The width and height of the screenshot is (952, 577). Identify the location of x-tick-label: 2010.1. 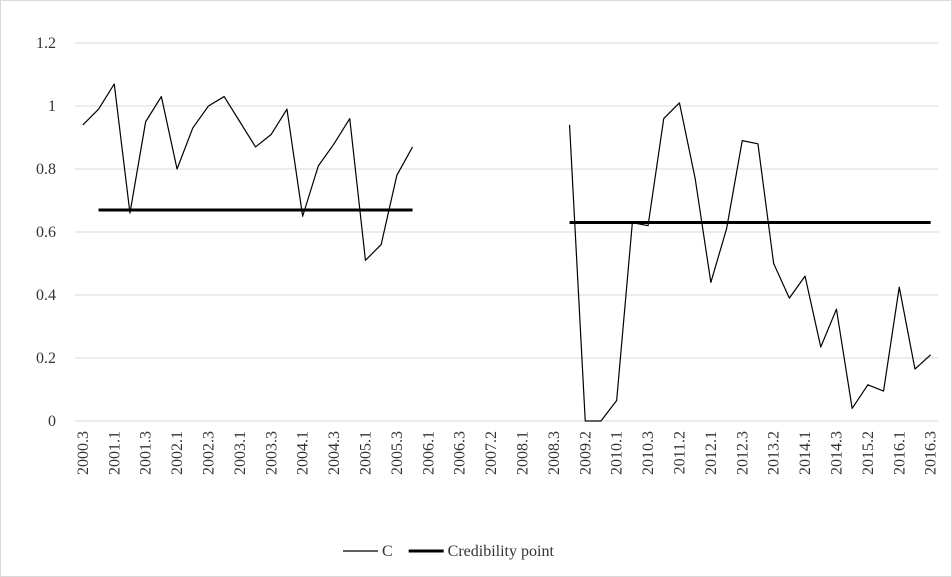
(617, 453).